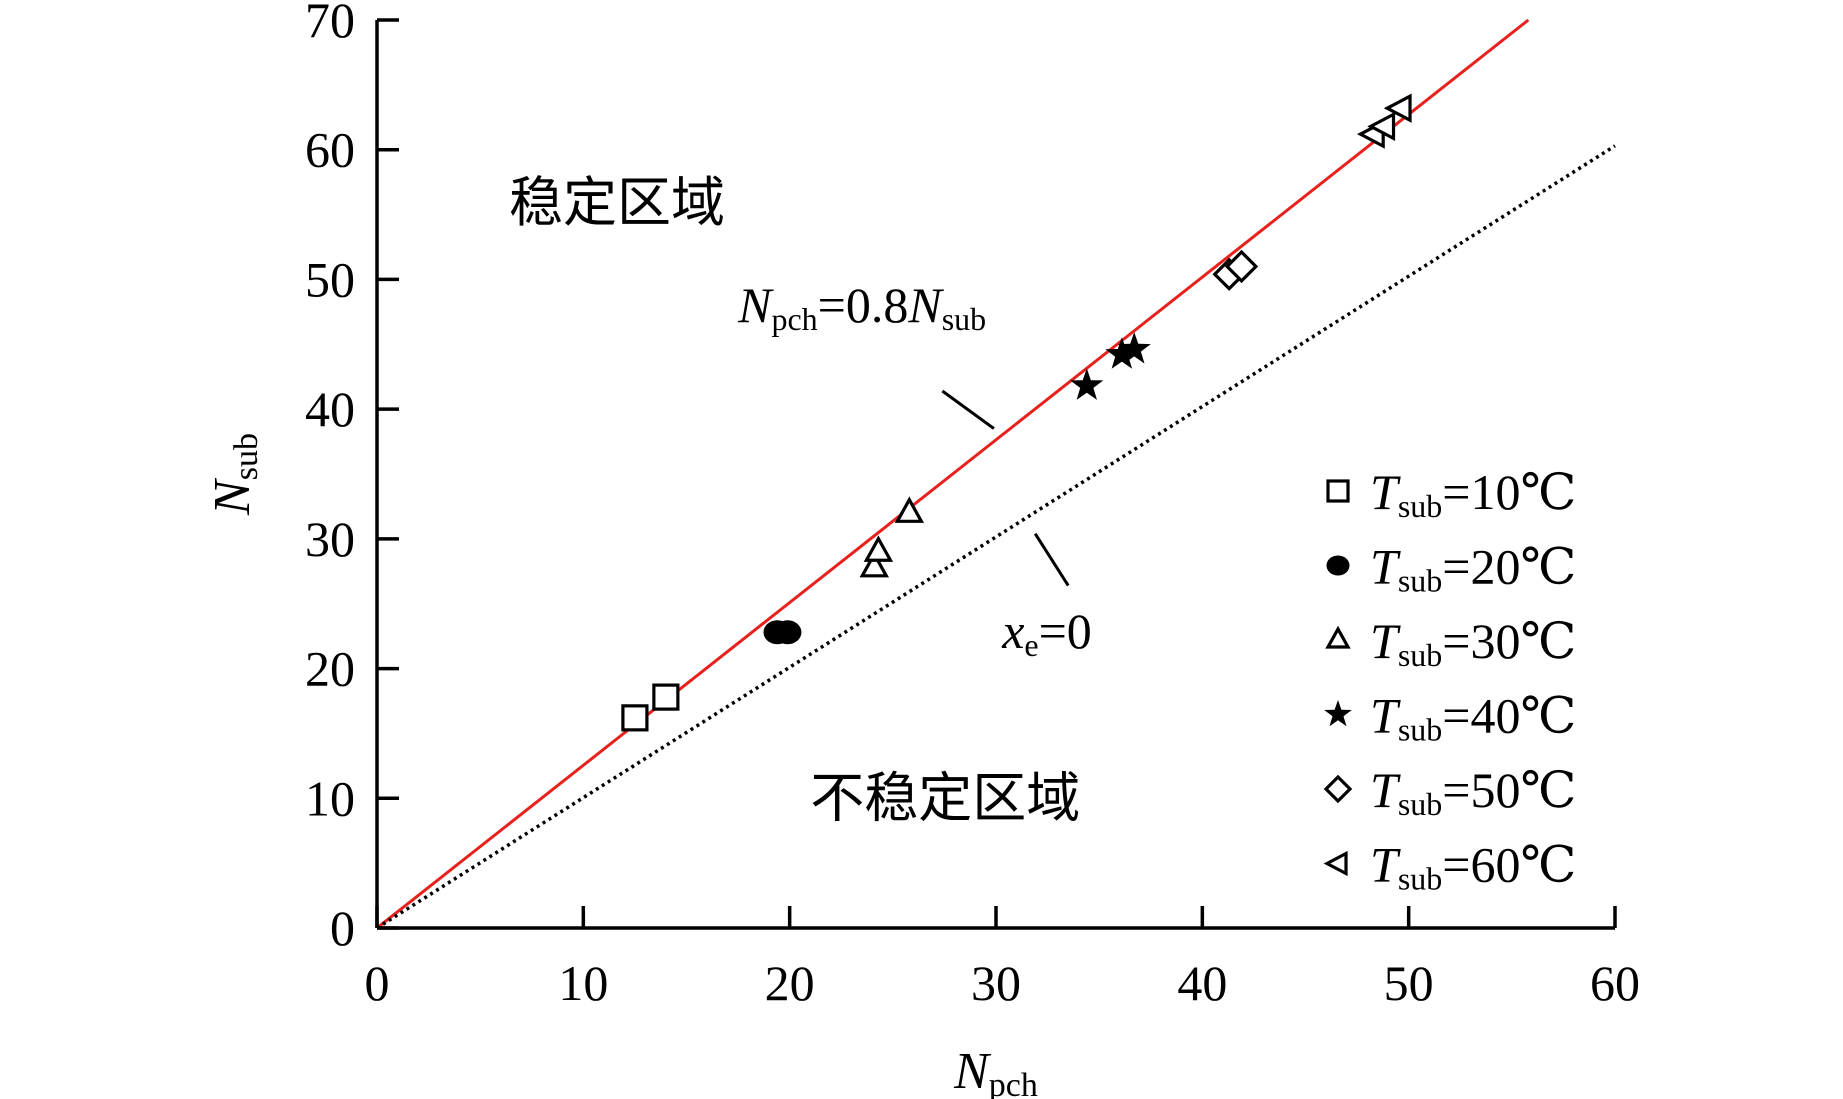 The image size is (1843, 1099). Describe the element at coordinates (787, 632) in the screenshot. I see `data-point-circle-filled` at that location.